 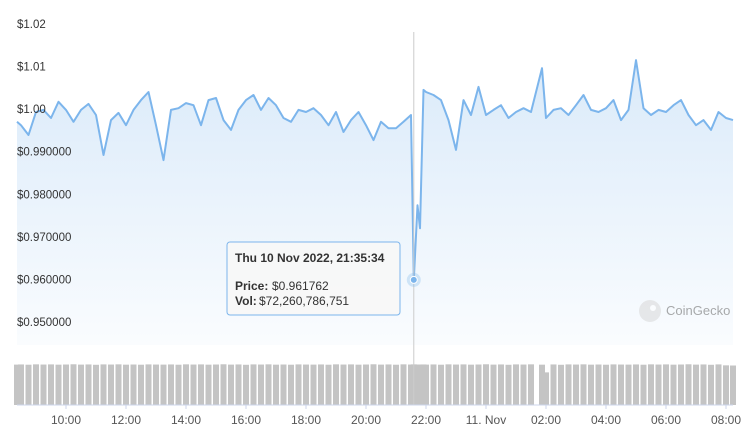 I want to click on watermark: CoinGecko, so click(x=684, y=311).